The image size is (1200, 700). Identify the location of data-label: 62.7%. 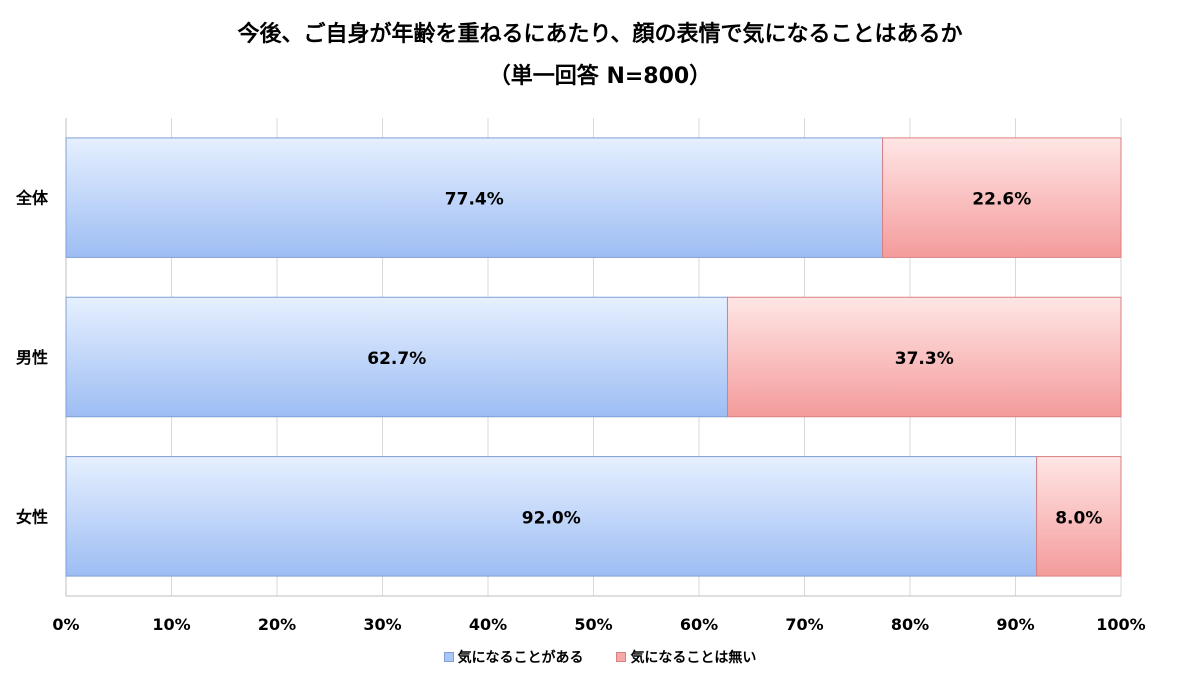
(396, 359).